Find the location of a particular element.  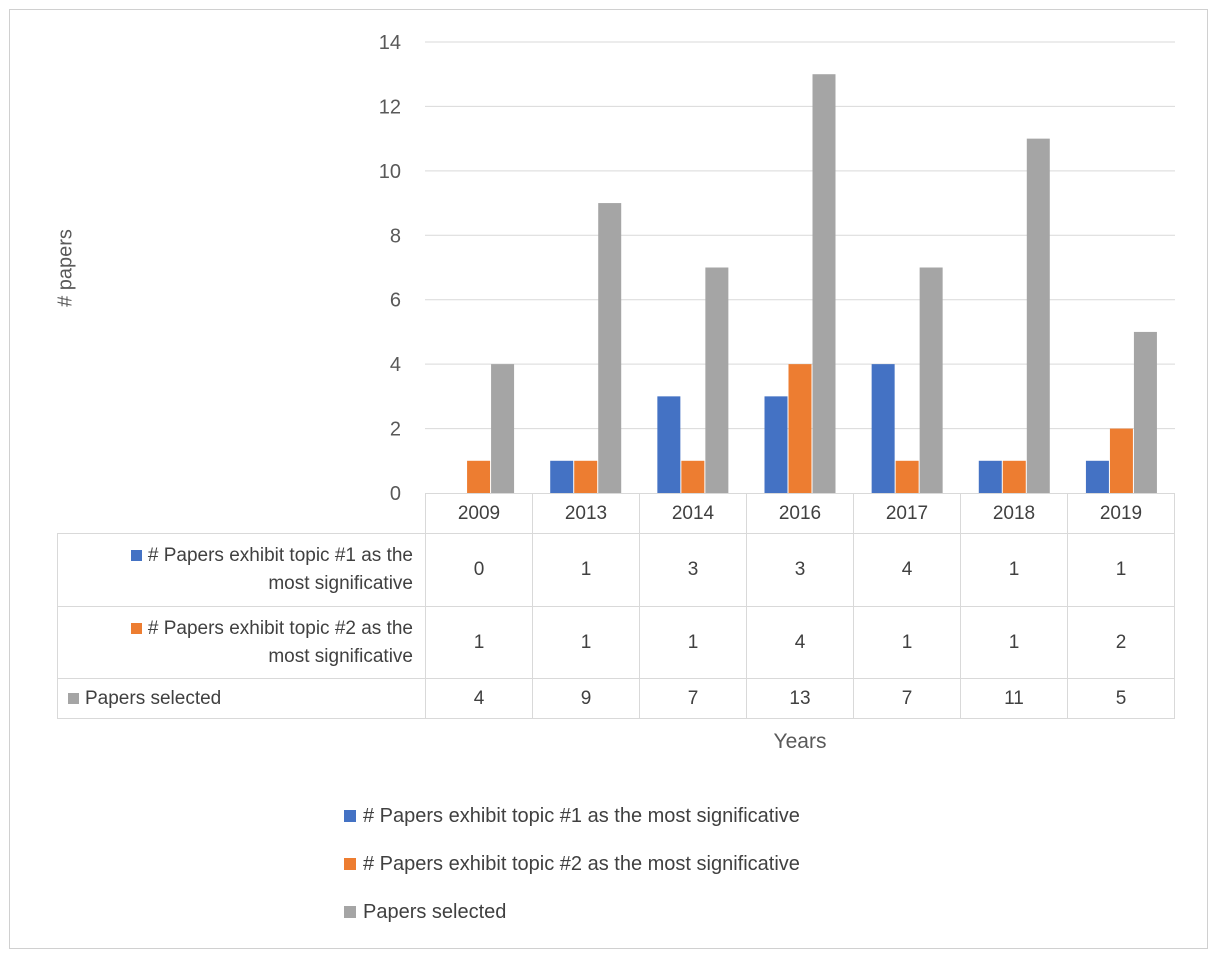

year-header: 2014 is located at coordinates (693, 513).